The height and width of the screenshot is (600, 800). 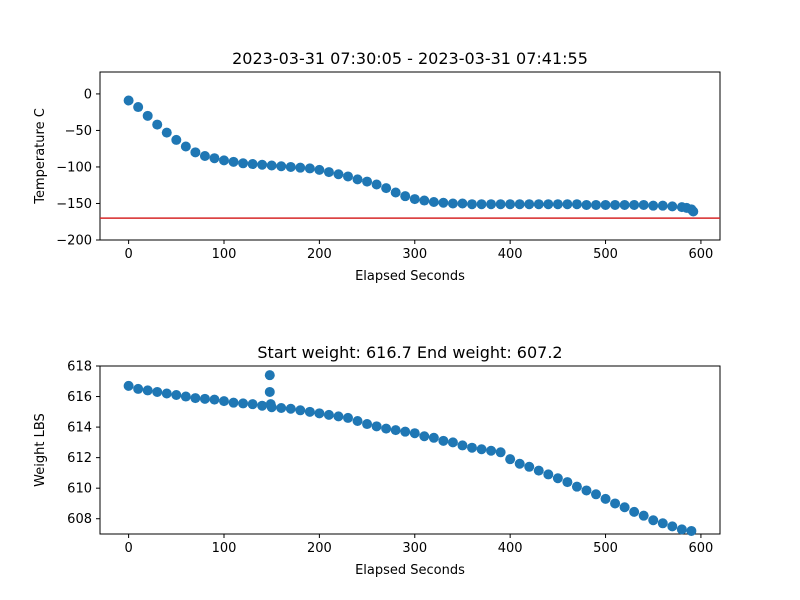 I want to click on y-axis-label: Weight LBS, so click(x=40, y=450).